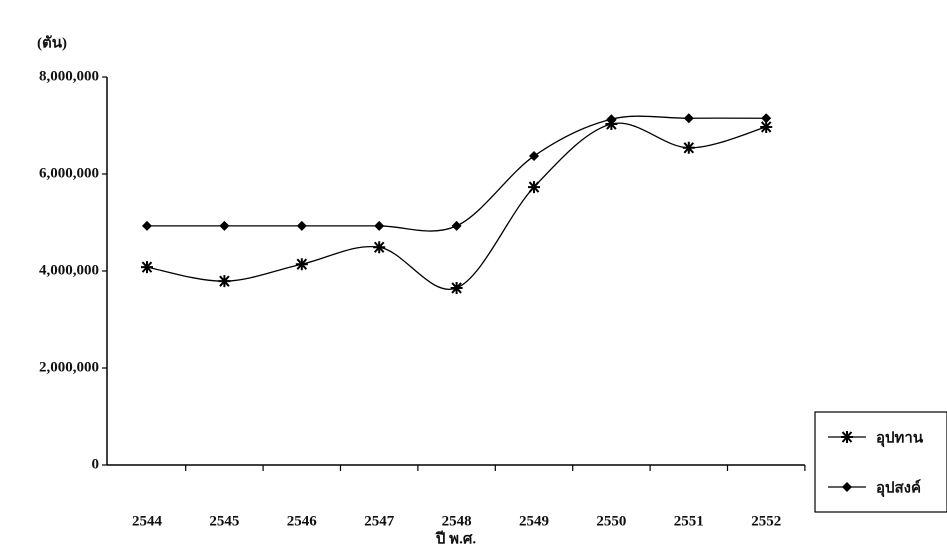  Describe the element at coordinates (147, 521) in the screenshot. I see `x-tick-label: 2544` at that location.